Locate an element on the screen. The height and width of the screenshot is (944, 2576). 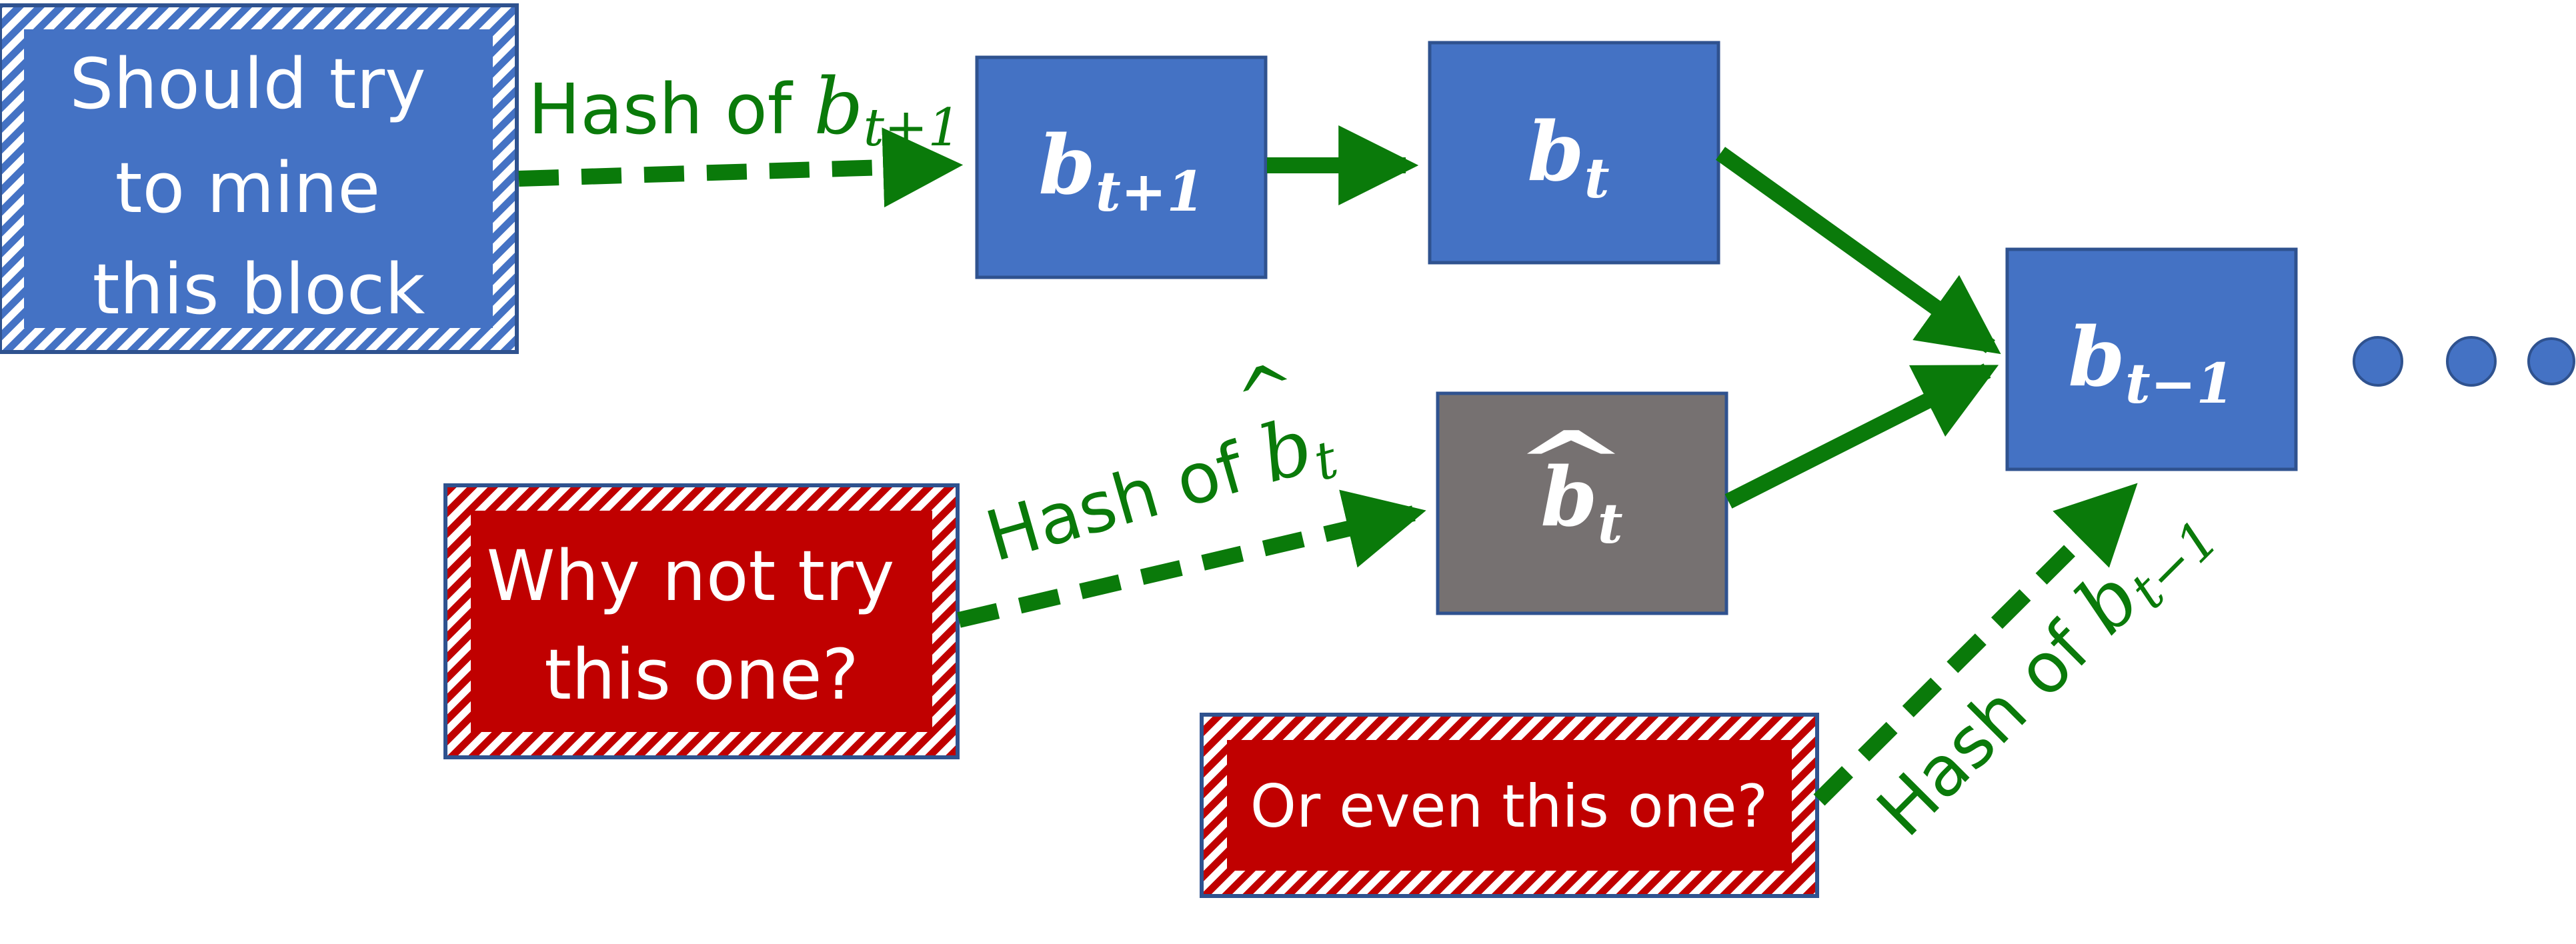
candidate-line: this one? is located at coordinates (701, 674).